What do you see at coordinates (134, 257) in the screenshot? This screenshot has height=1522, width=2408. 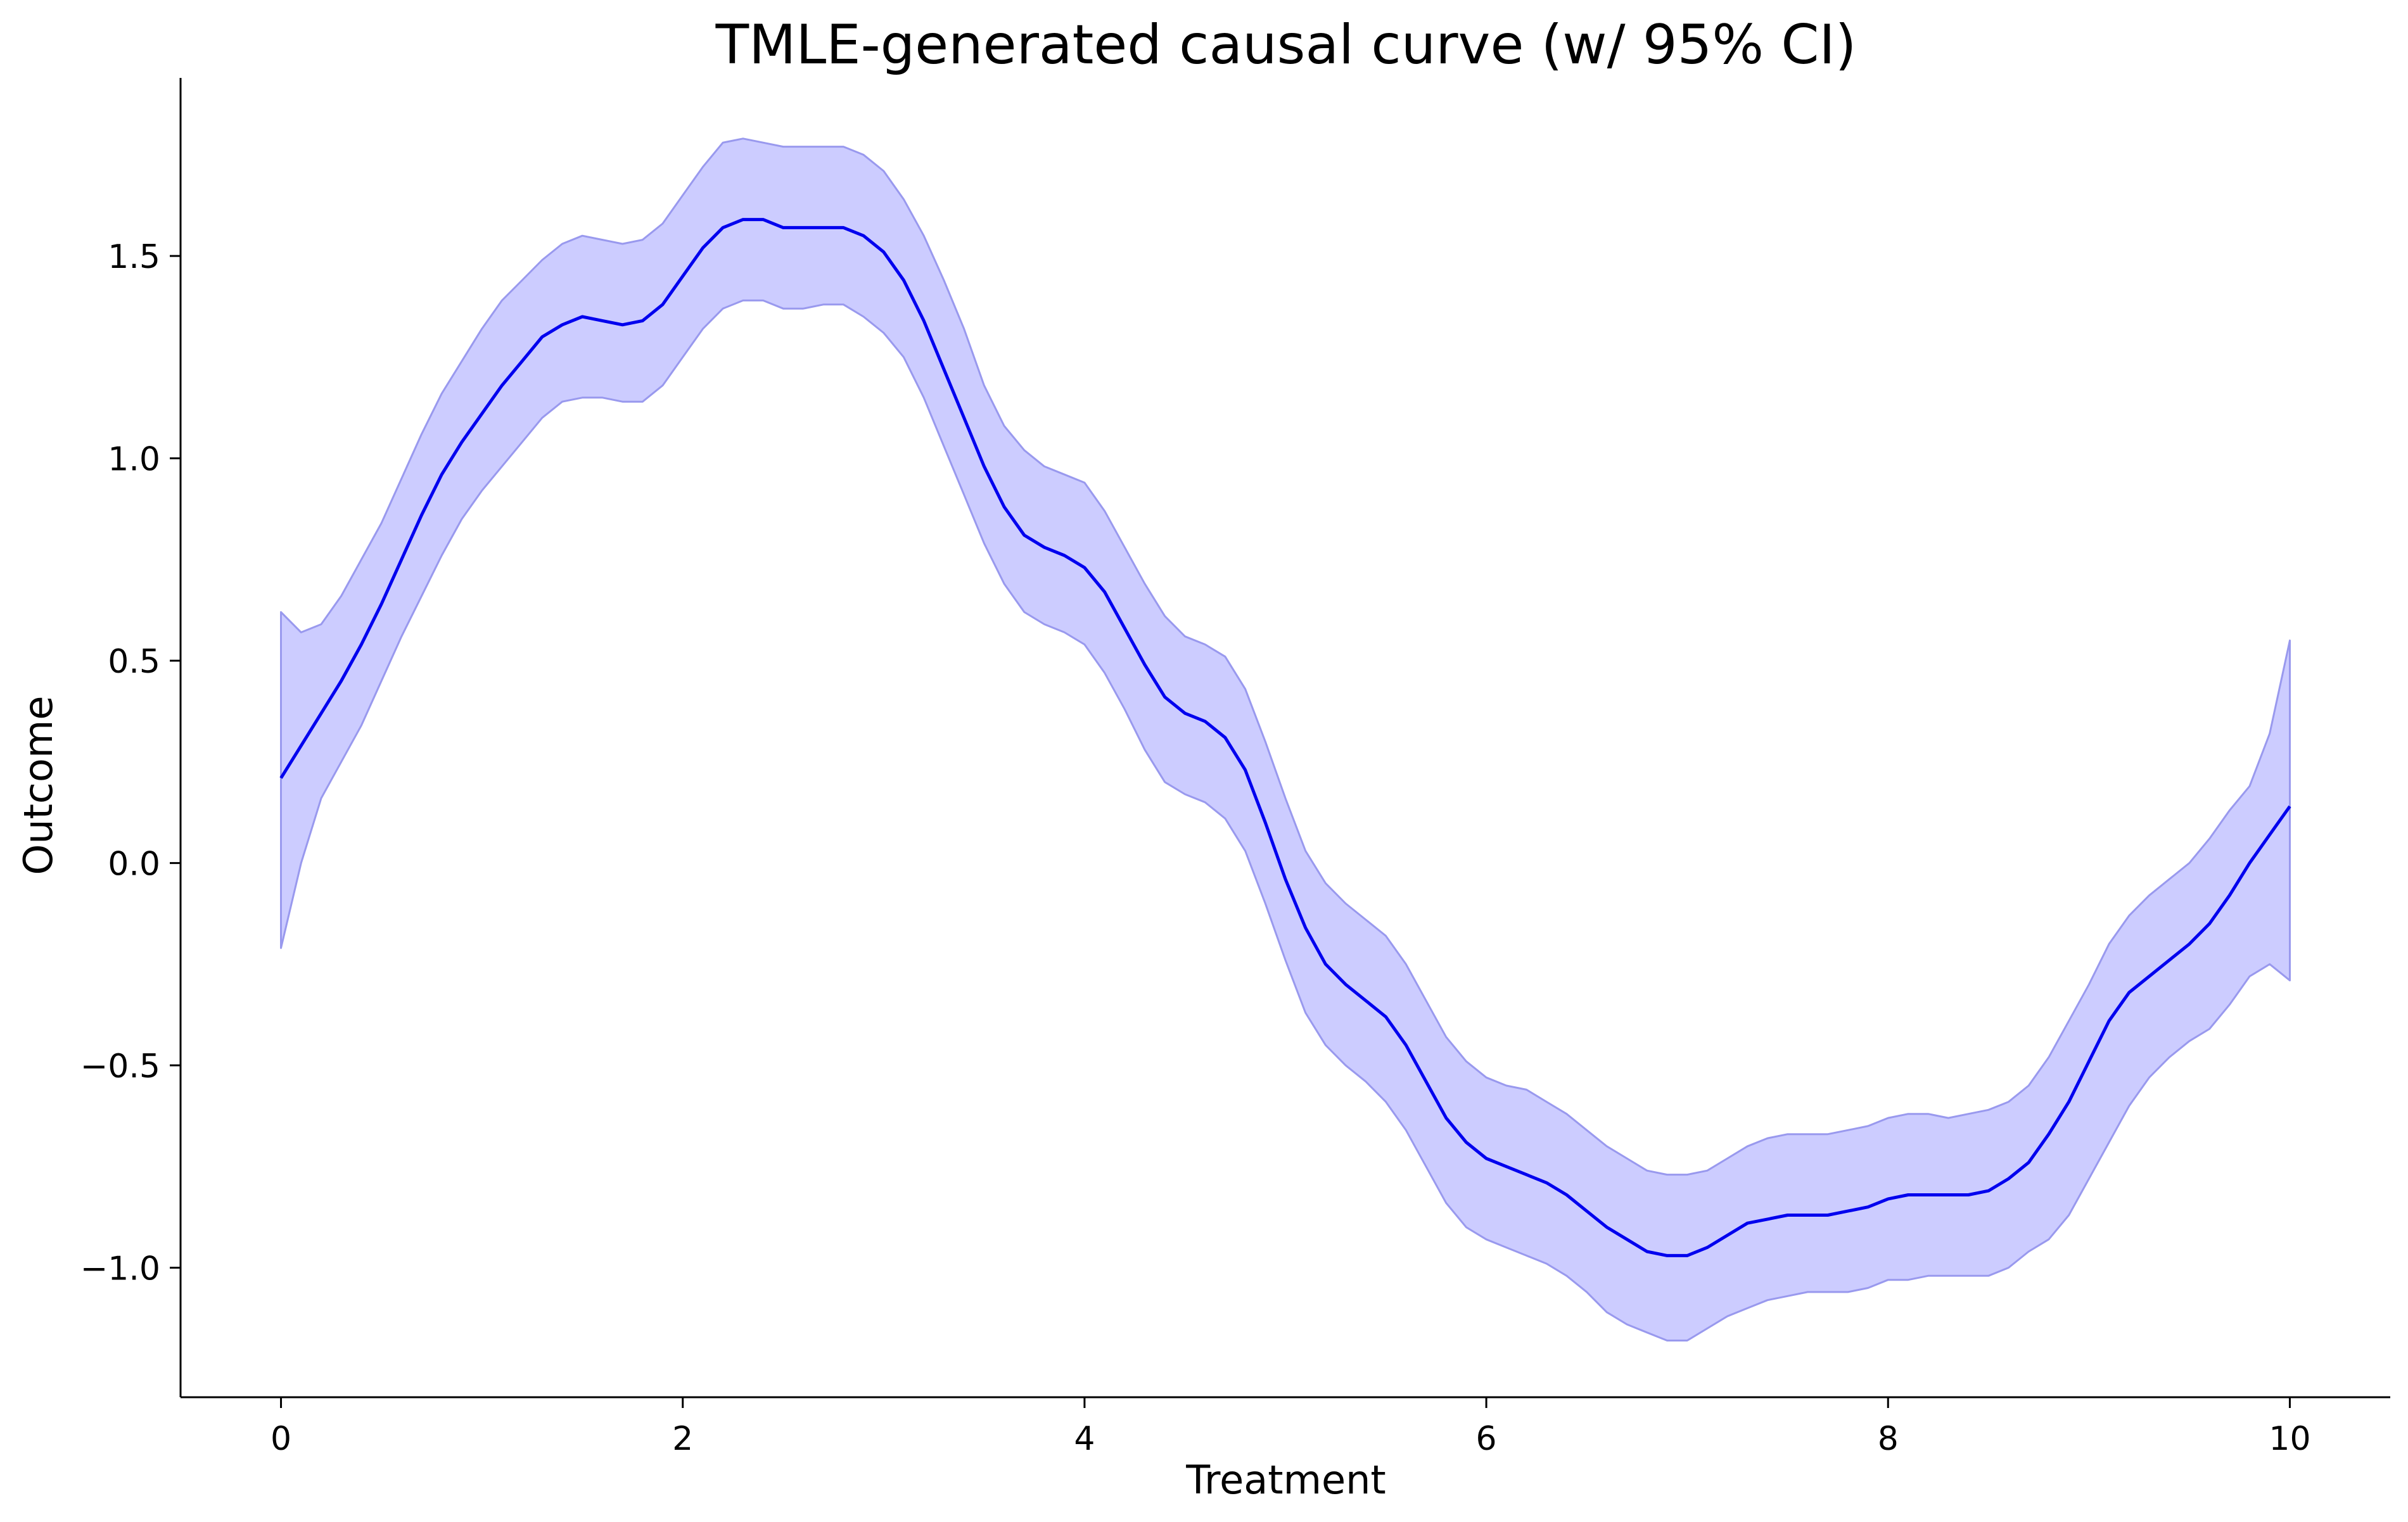 I see `y-tick-label: 1.5` at bounding box center [134, 257].